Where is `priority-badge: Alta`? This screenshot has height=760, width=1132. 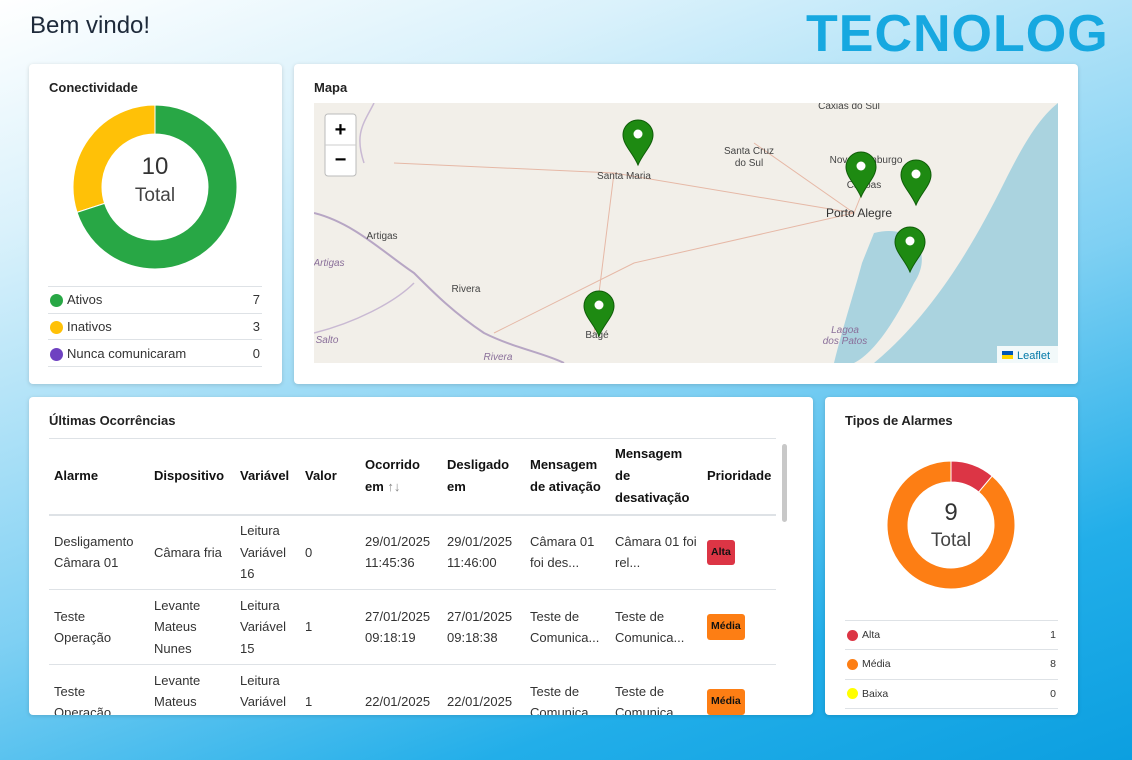
priority-badge: Alta is located at coordinates (721, 552).